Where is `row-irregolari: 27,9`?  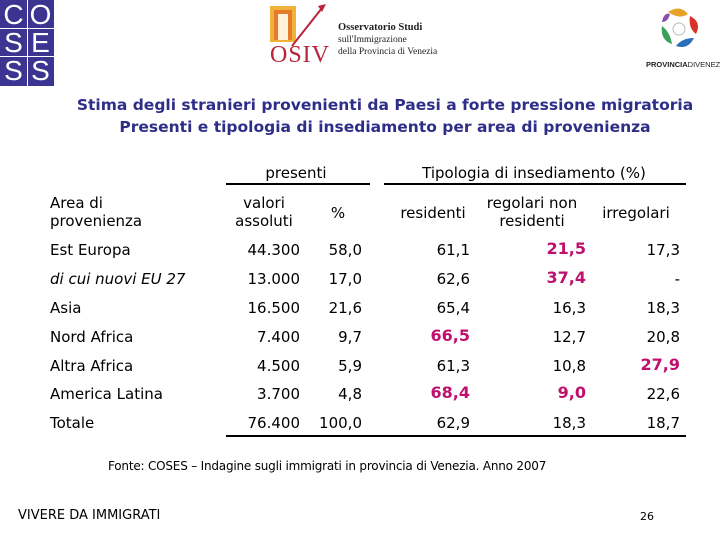 row-irregolari: 27,9 is located at coordinates (660, 364).